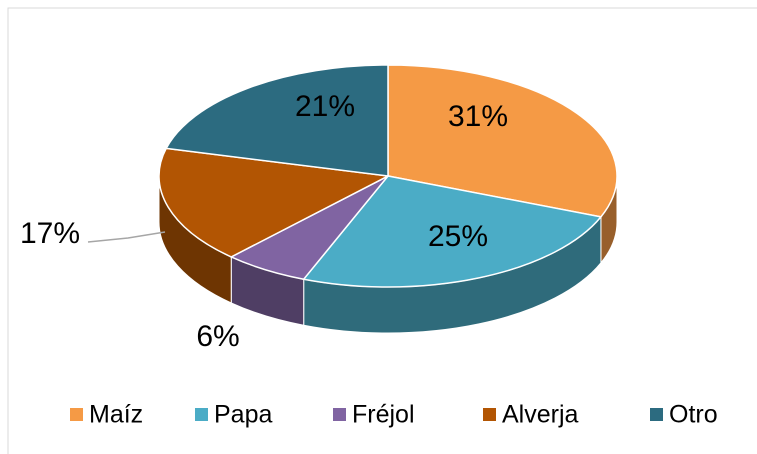  Describe the element at coordinates (50, 233) in the screenshot. I see `data-label: 17%` at that location.